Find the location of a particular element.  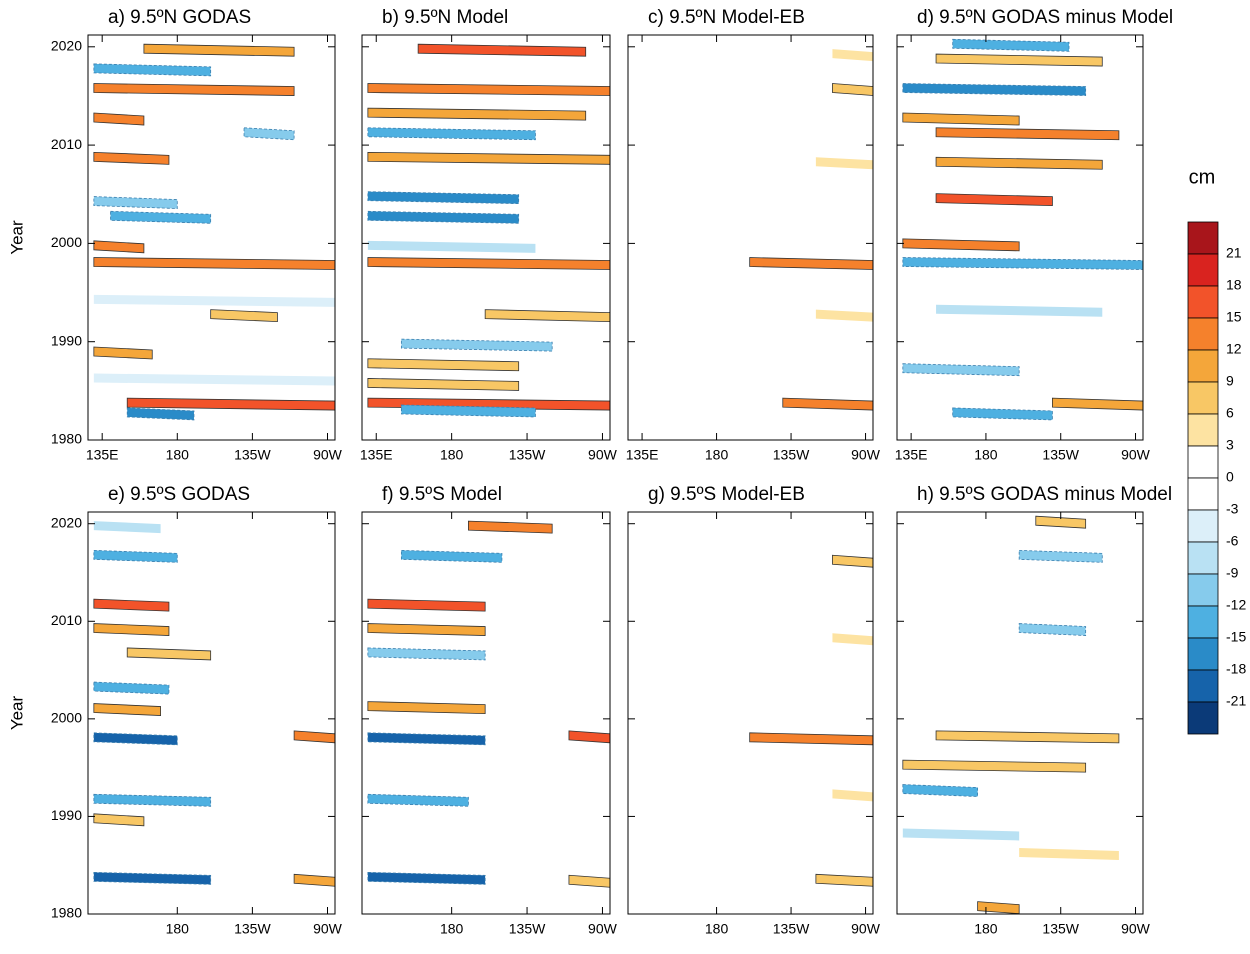

colorbar-label: -18 is located at coordinates (1236, 669).